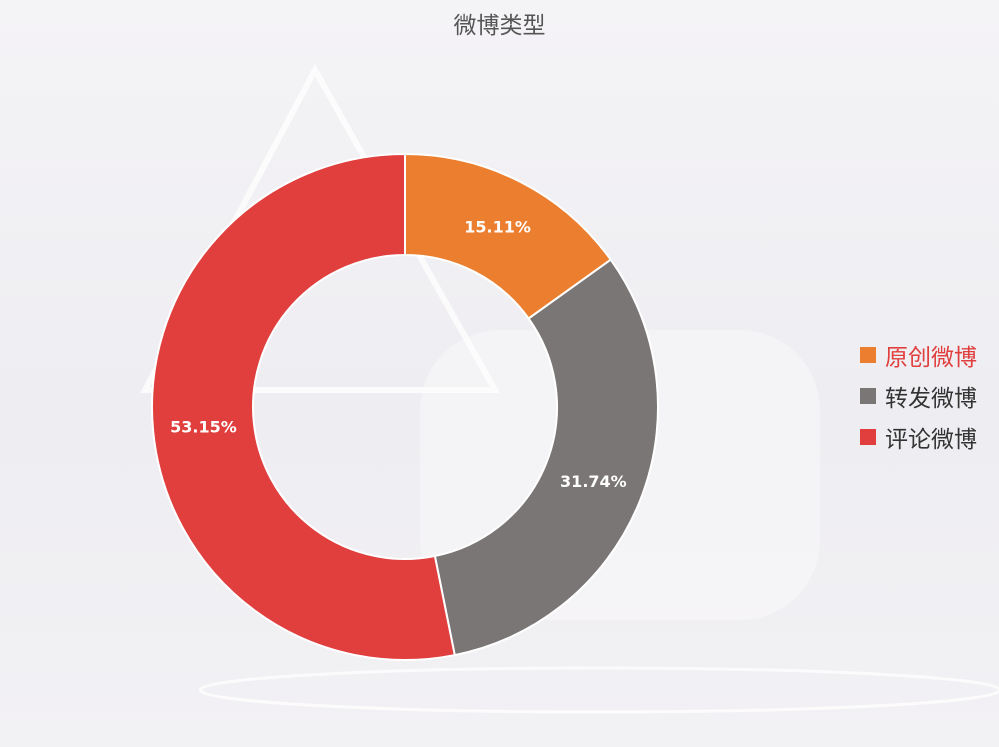 The width and height of the screenshot is (999, 747). What do you see at coordinates (931, 357) in the screenshot?
I see `legend-label-1: 原创微博` at bounding box center [931, 357].